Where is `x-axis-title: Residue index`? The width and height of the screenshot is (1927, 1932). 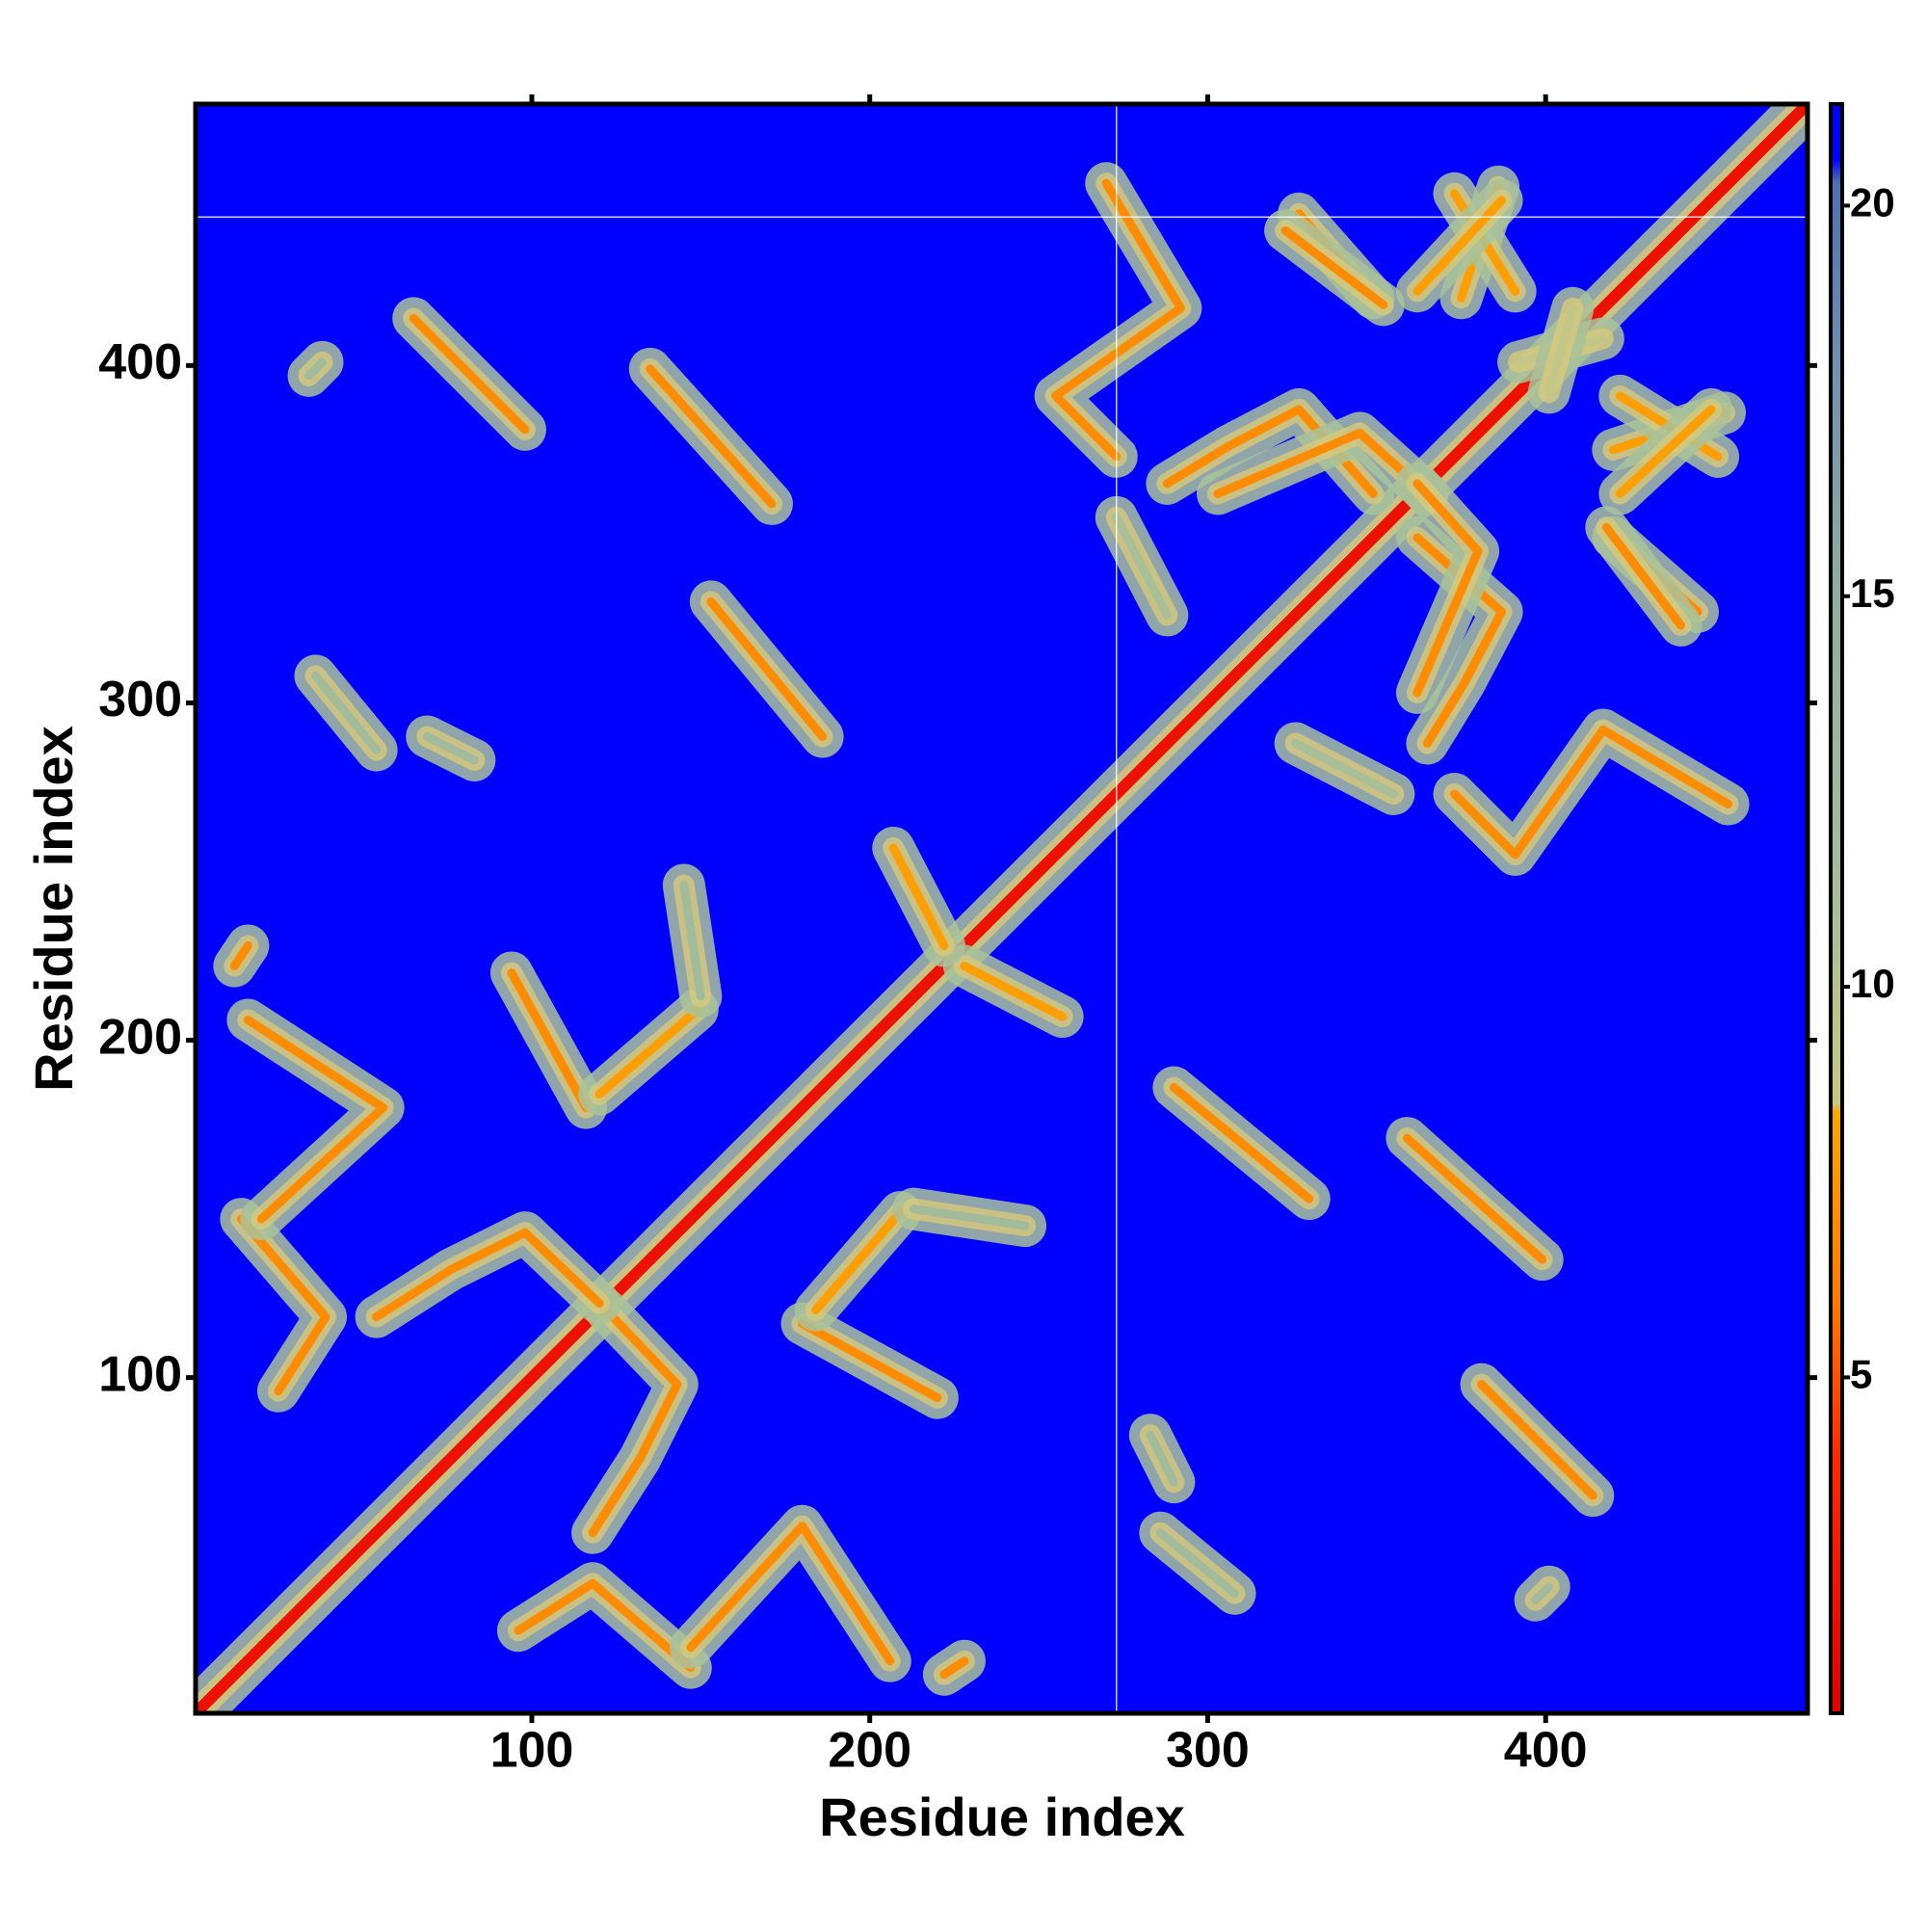
x-axis-title: Residue index is located at coordinates (1002, 1816).